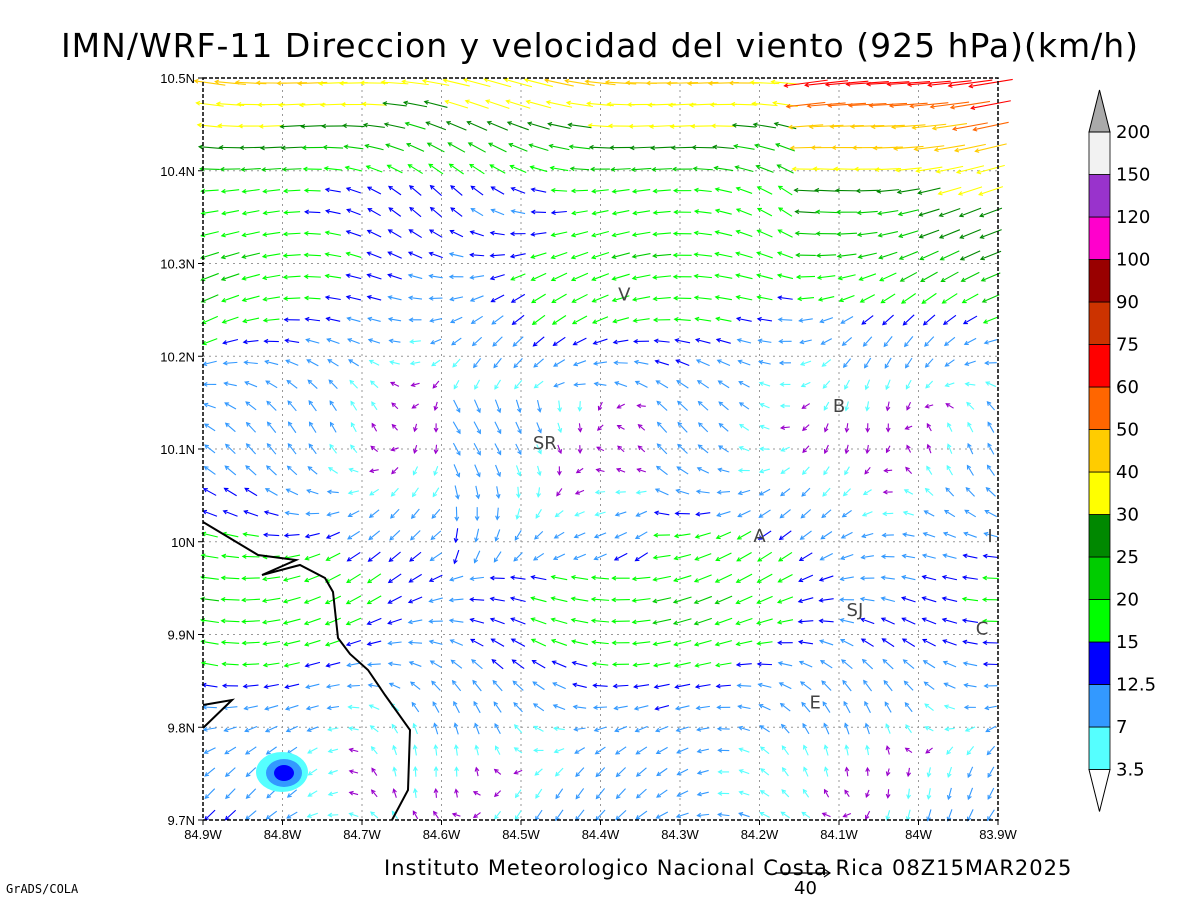 Image resolution: width=1200 pixels, height=900 pixels. What do you see at coordinates (998, 834) in the screenshot?
I see `x-tick-label: 83.9W` at bounding box center [998, 834].